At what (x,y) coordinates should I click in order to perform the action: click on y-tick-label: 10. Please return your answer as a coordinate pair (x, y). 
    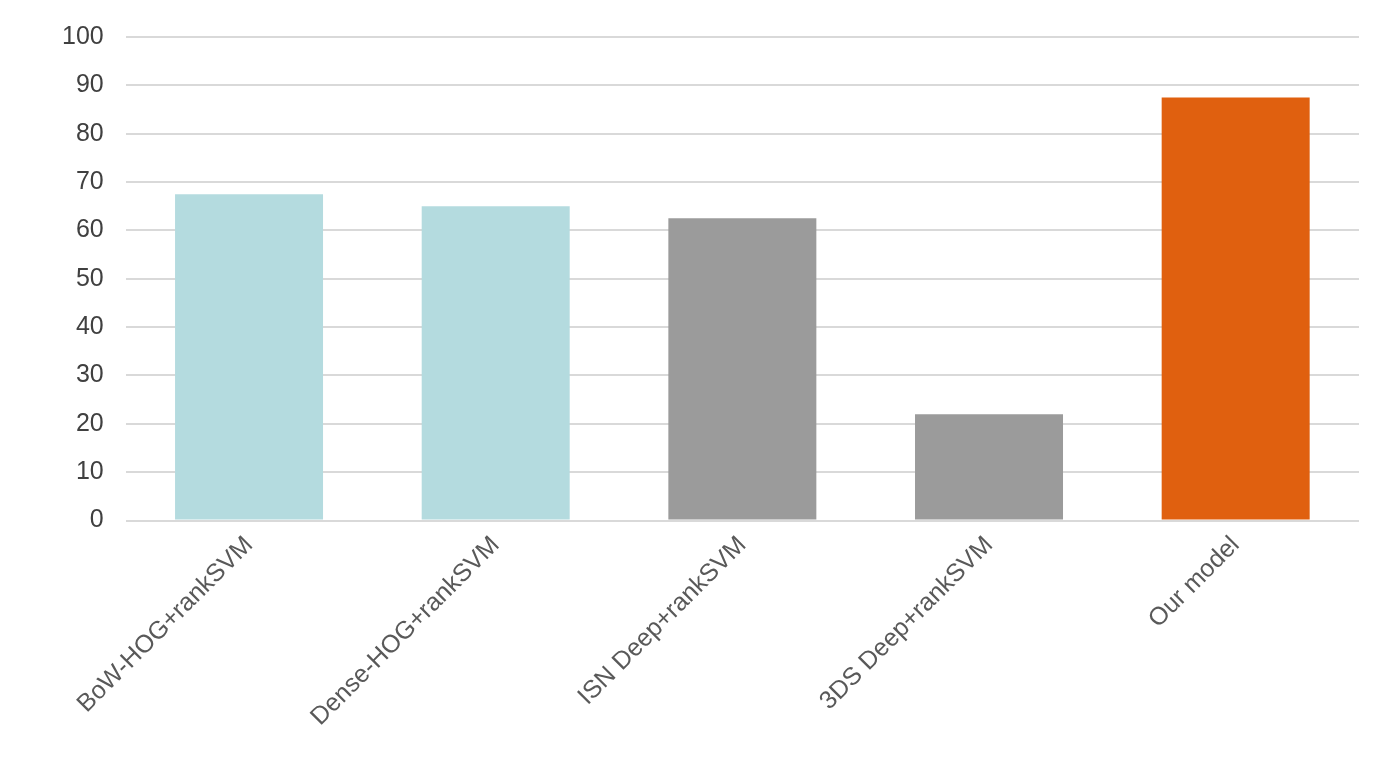
    Looking at the image, I should click on (89, 470).